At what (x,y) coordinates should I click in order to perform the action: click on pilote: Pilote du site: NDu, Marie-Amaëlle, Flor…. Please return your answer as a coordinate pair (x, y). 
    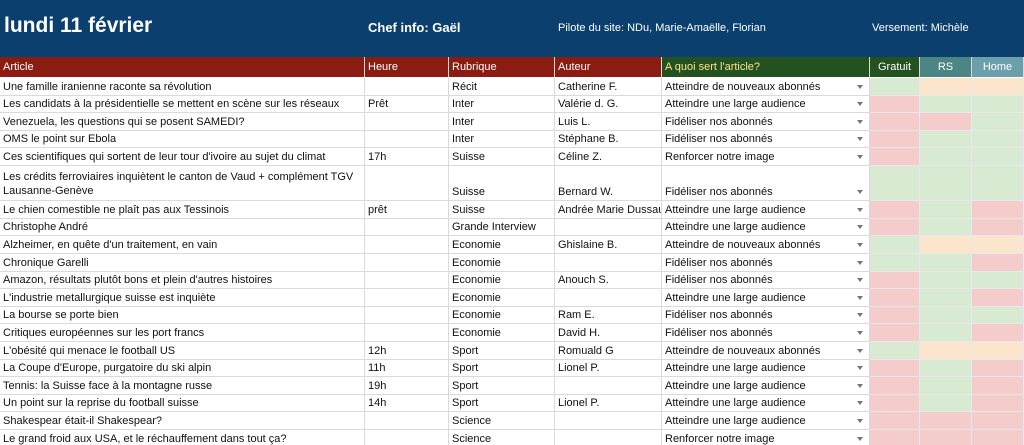
    Looking at the image, I should click on (662, 28).